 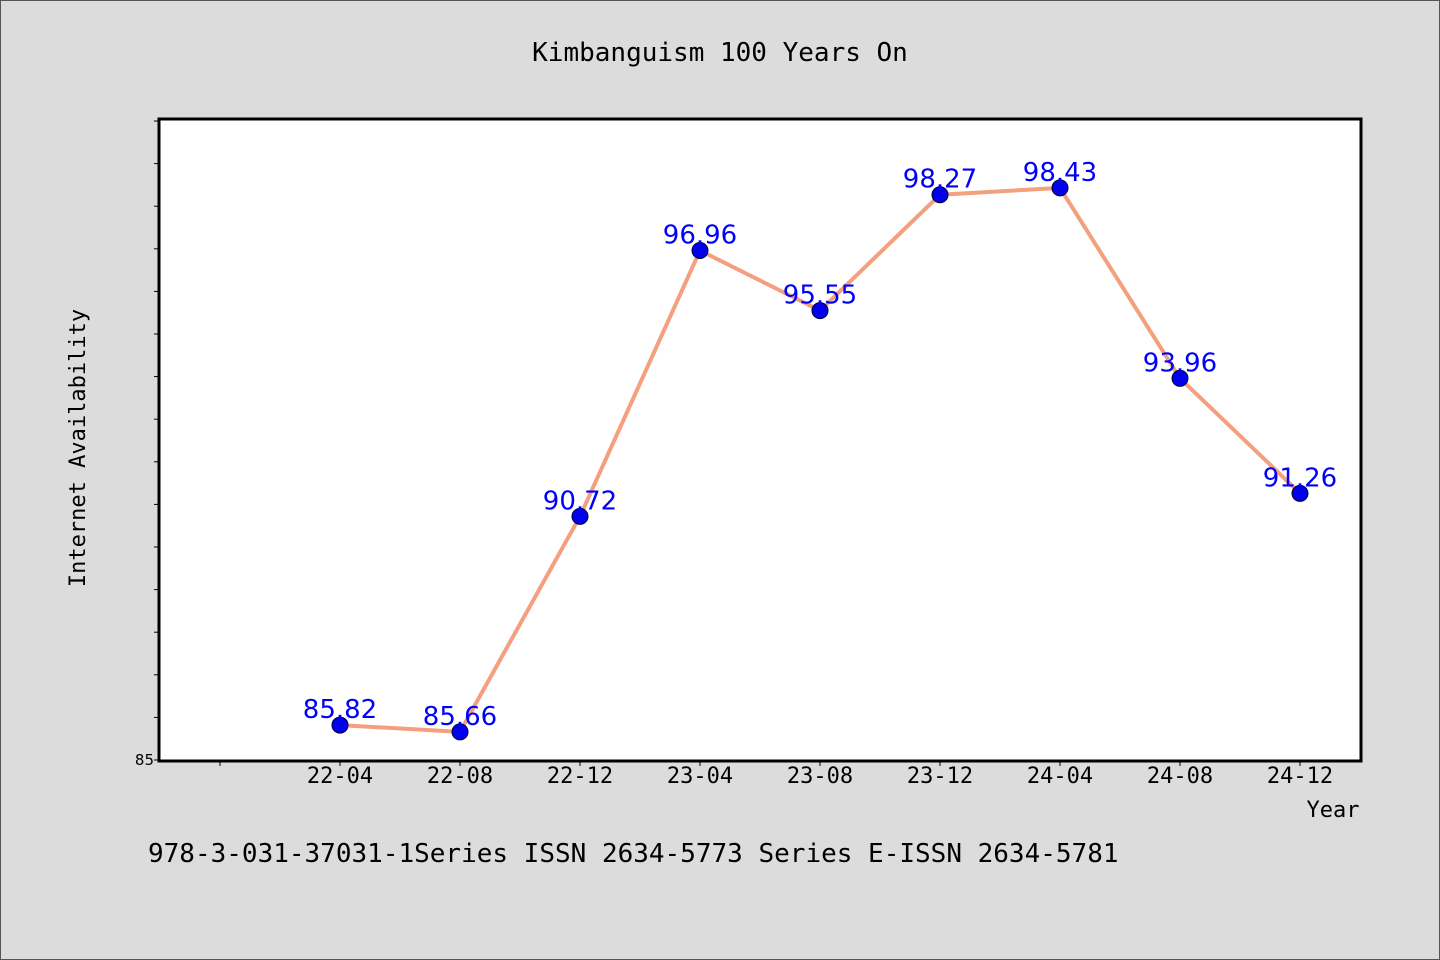 I want to click on data-label: 93.96, so click(x=1180, y=363).